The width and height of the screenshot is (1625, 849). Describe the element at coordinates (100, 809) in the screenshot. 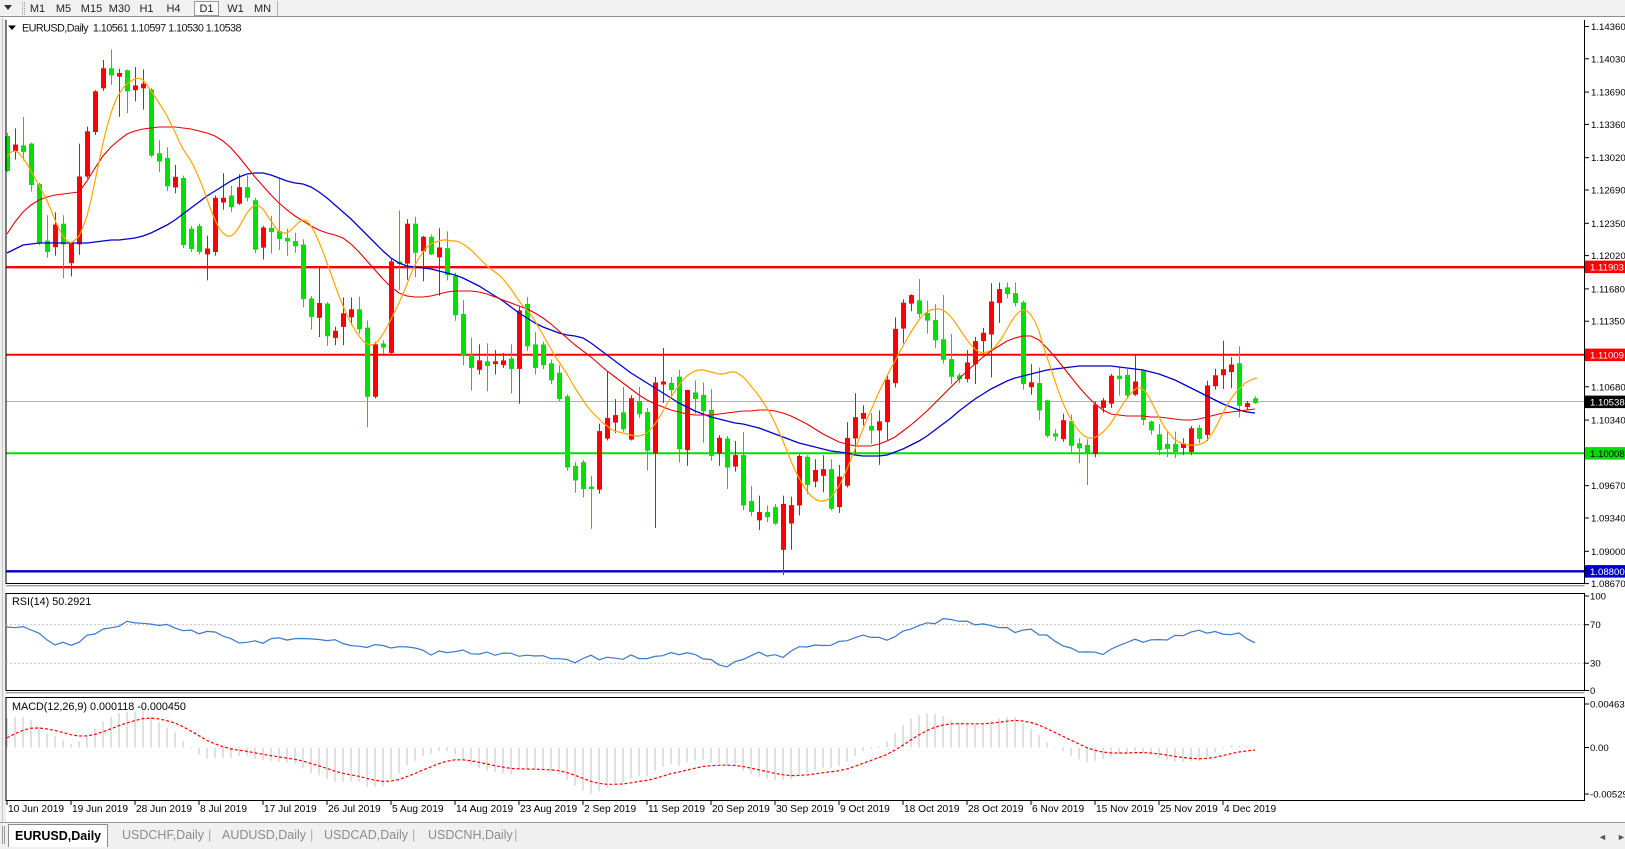

I see `svg-text: 19 Jun 2019` at that location.